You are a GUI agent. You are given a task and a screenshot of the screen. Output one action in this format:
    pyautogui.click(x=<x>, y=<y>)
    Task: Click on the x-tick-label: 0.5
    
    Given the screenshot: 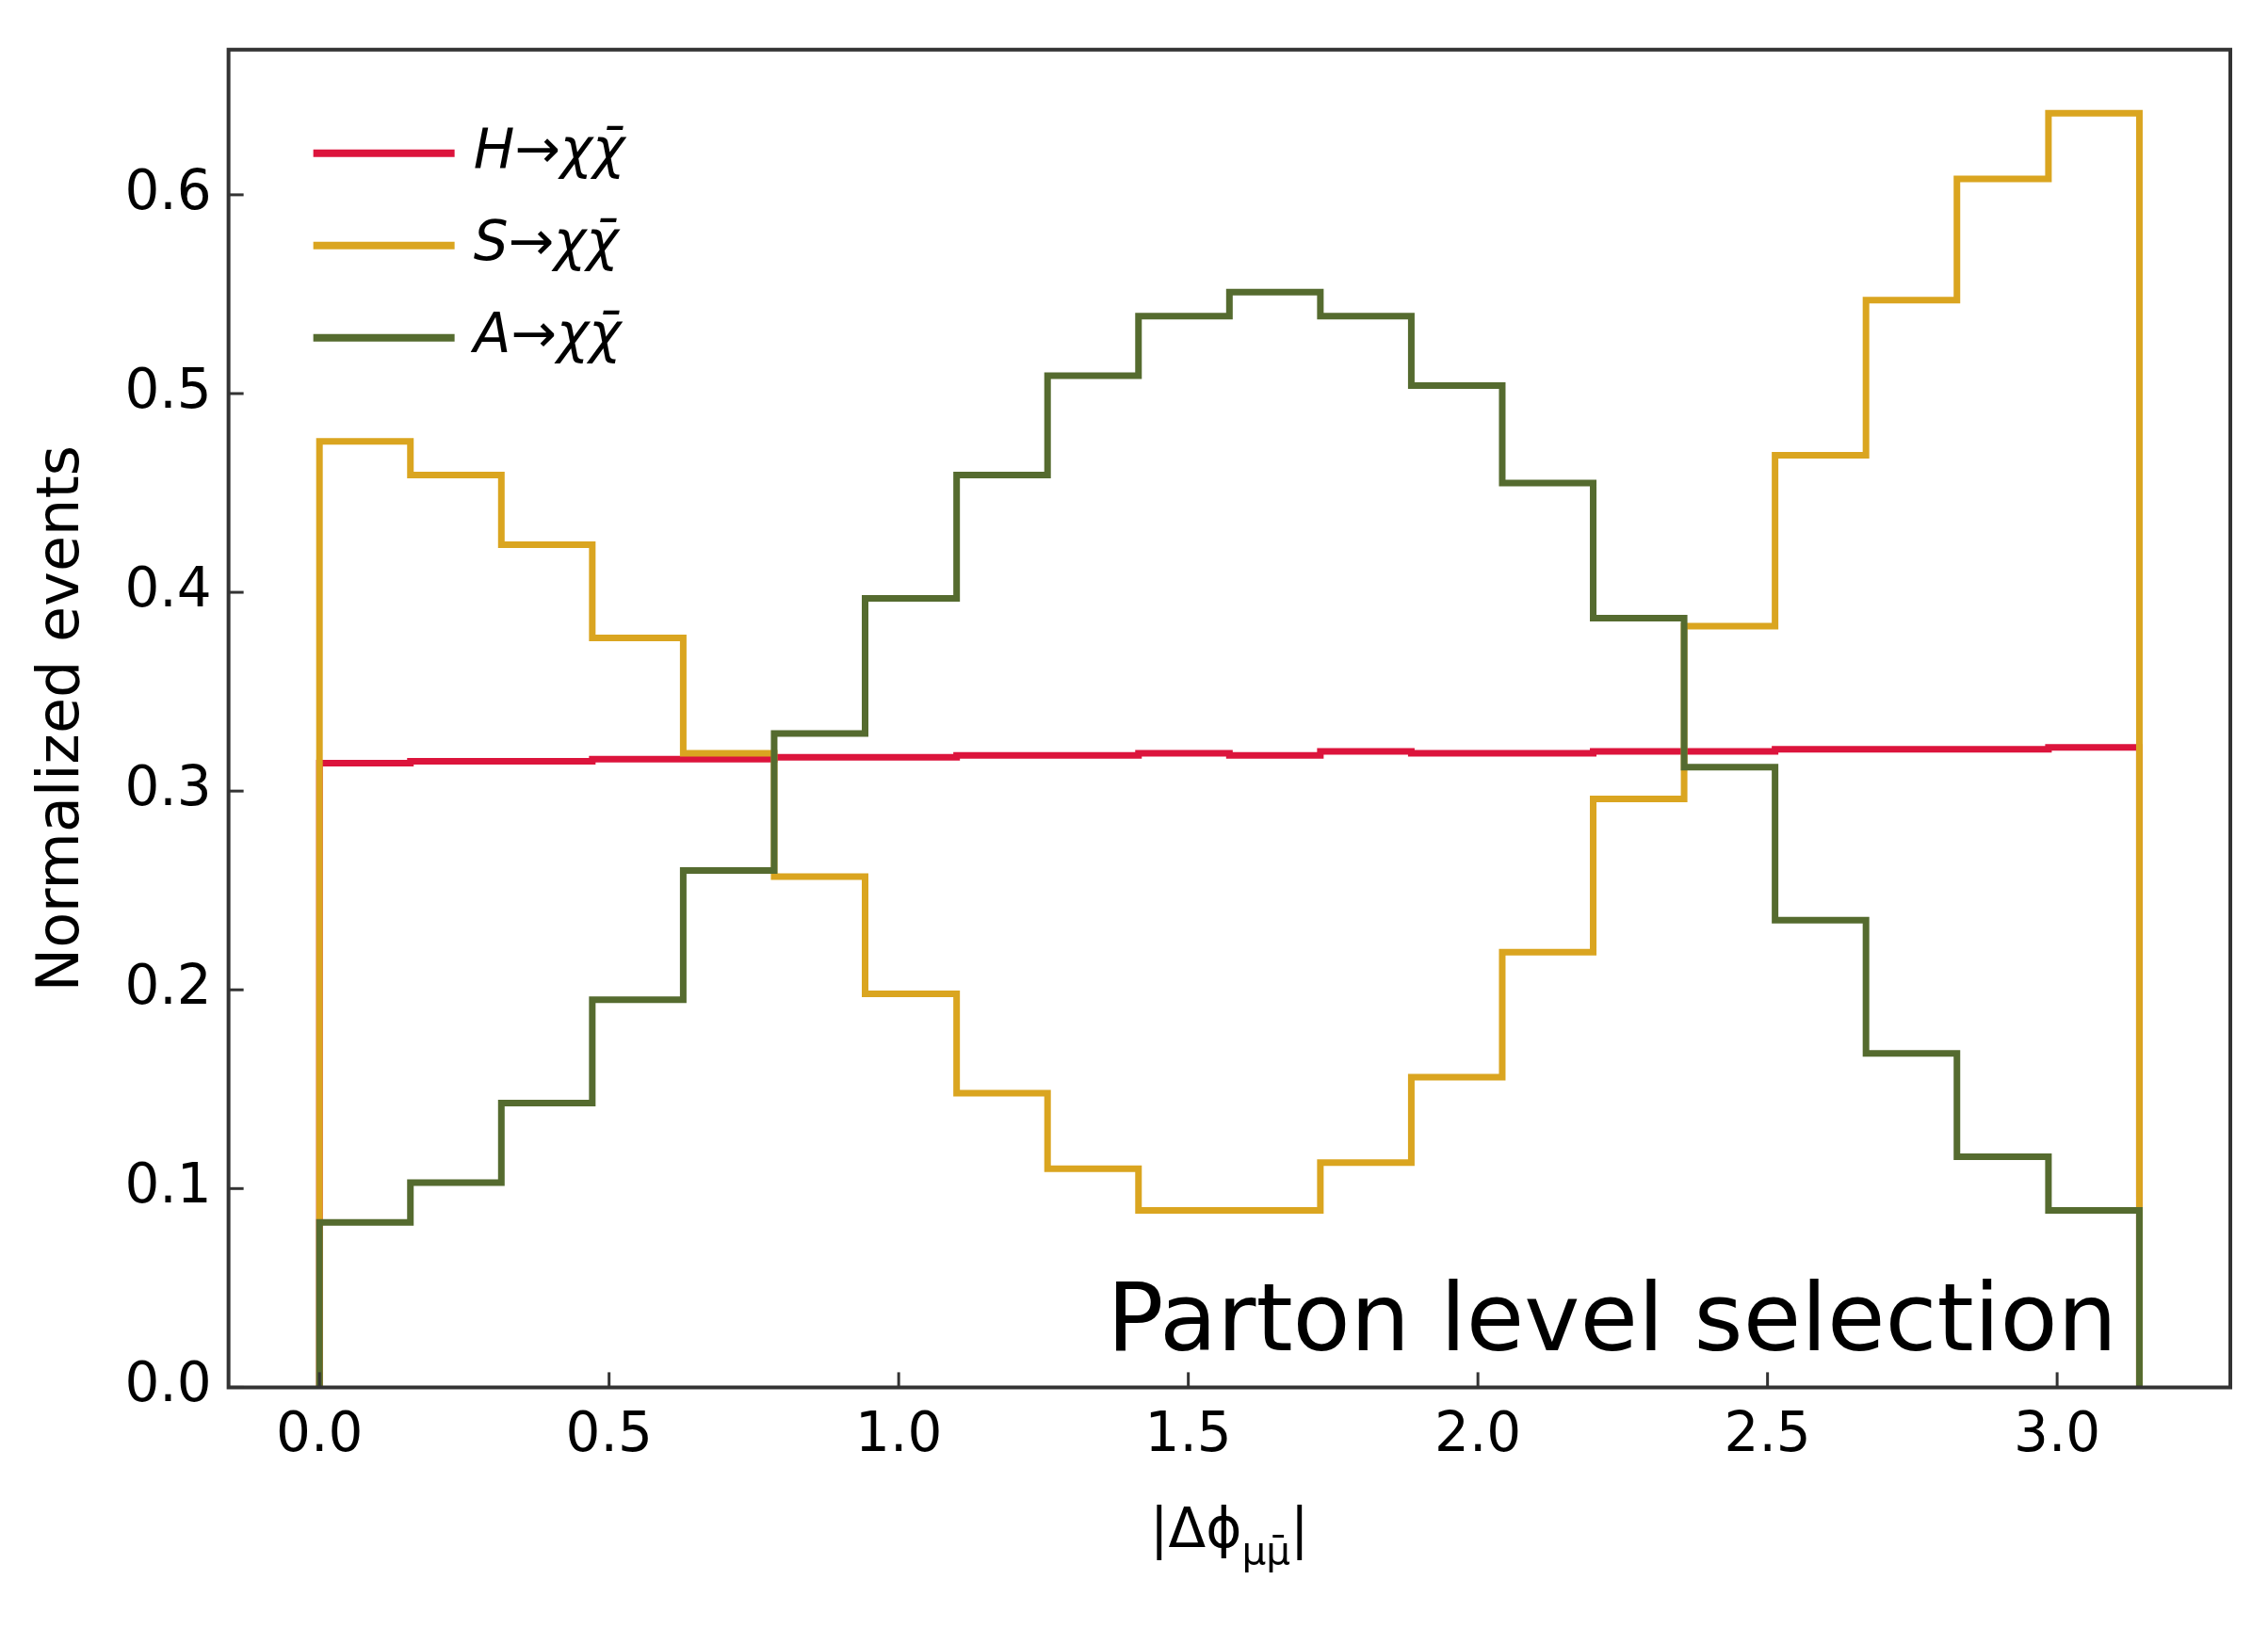 What is the action you would take?
    pyautogui.click(x=609, y=1432)
    